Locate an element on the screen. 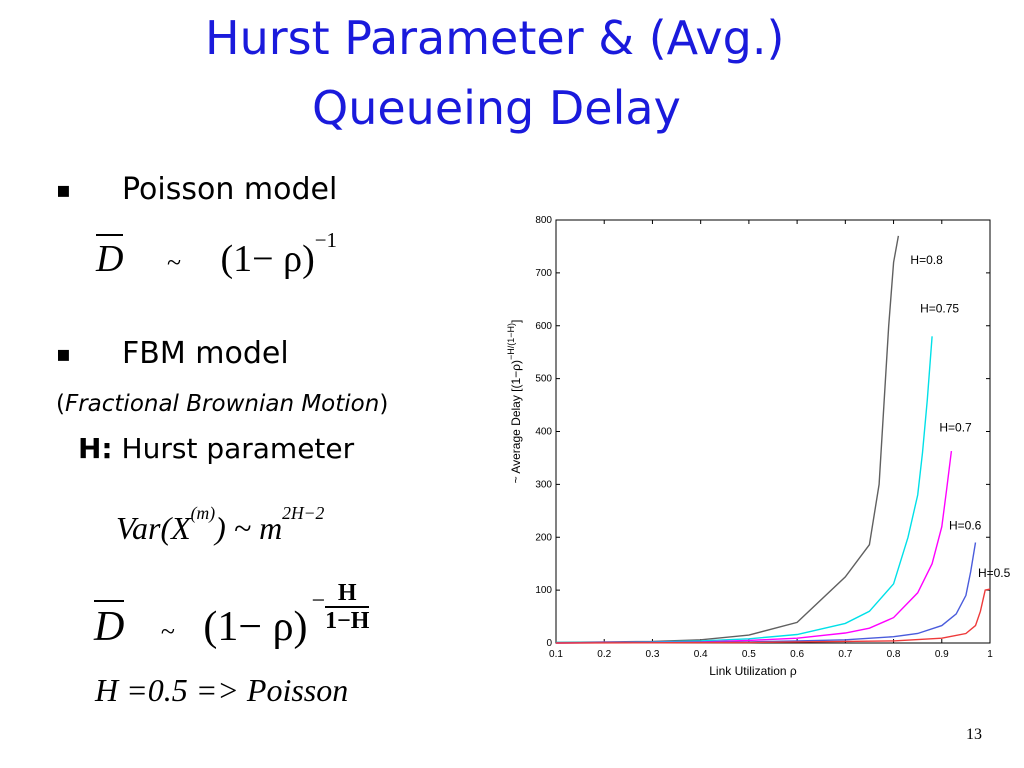 This screenshot has height=768, width=1024. x-tick-label: 0.3 is located at coordinates (652, 654).